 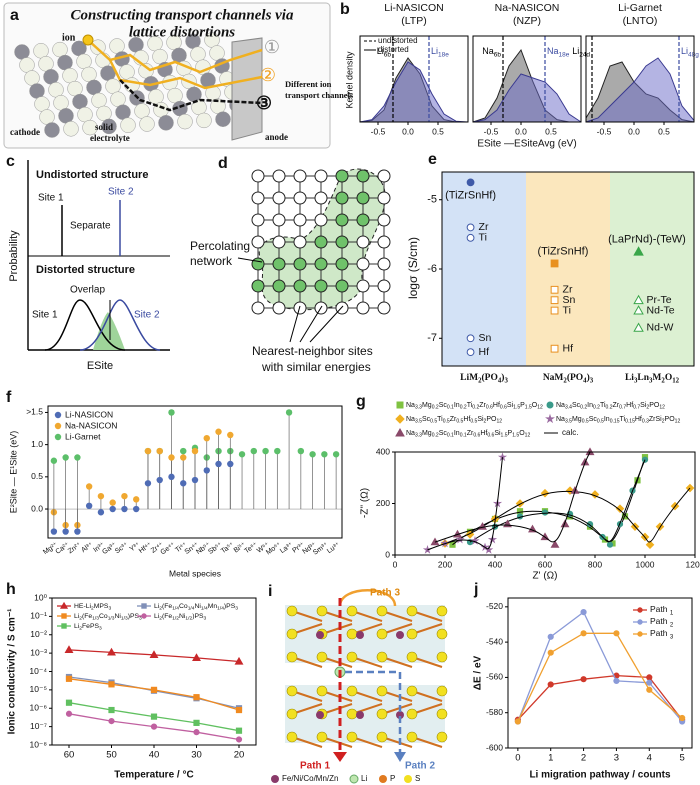 What do you see at coordinates (196, 607) in the screenshot?
I see `legend-label: Li2(Fe1/4Co1/4Ni1/4Mn1/4)PS3` at bounding box center [196, 607].